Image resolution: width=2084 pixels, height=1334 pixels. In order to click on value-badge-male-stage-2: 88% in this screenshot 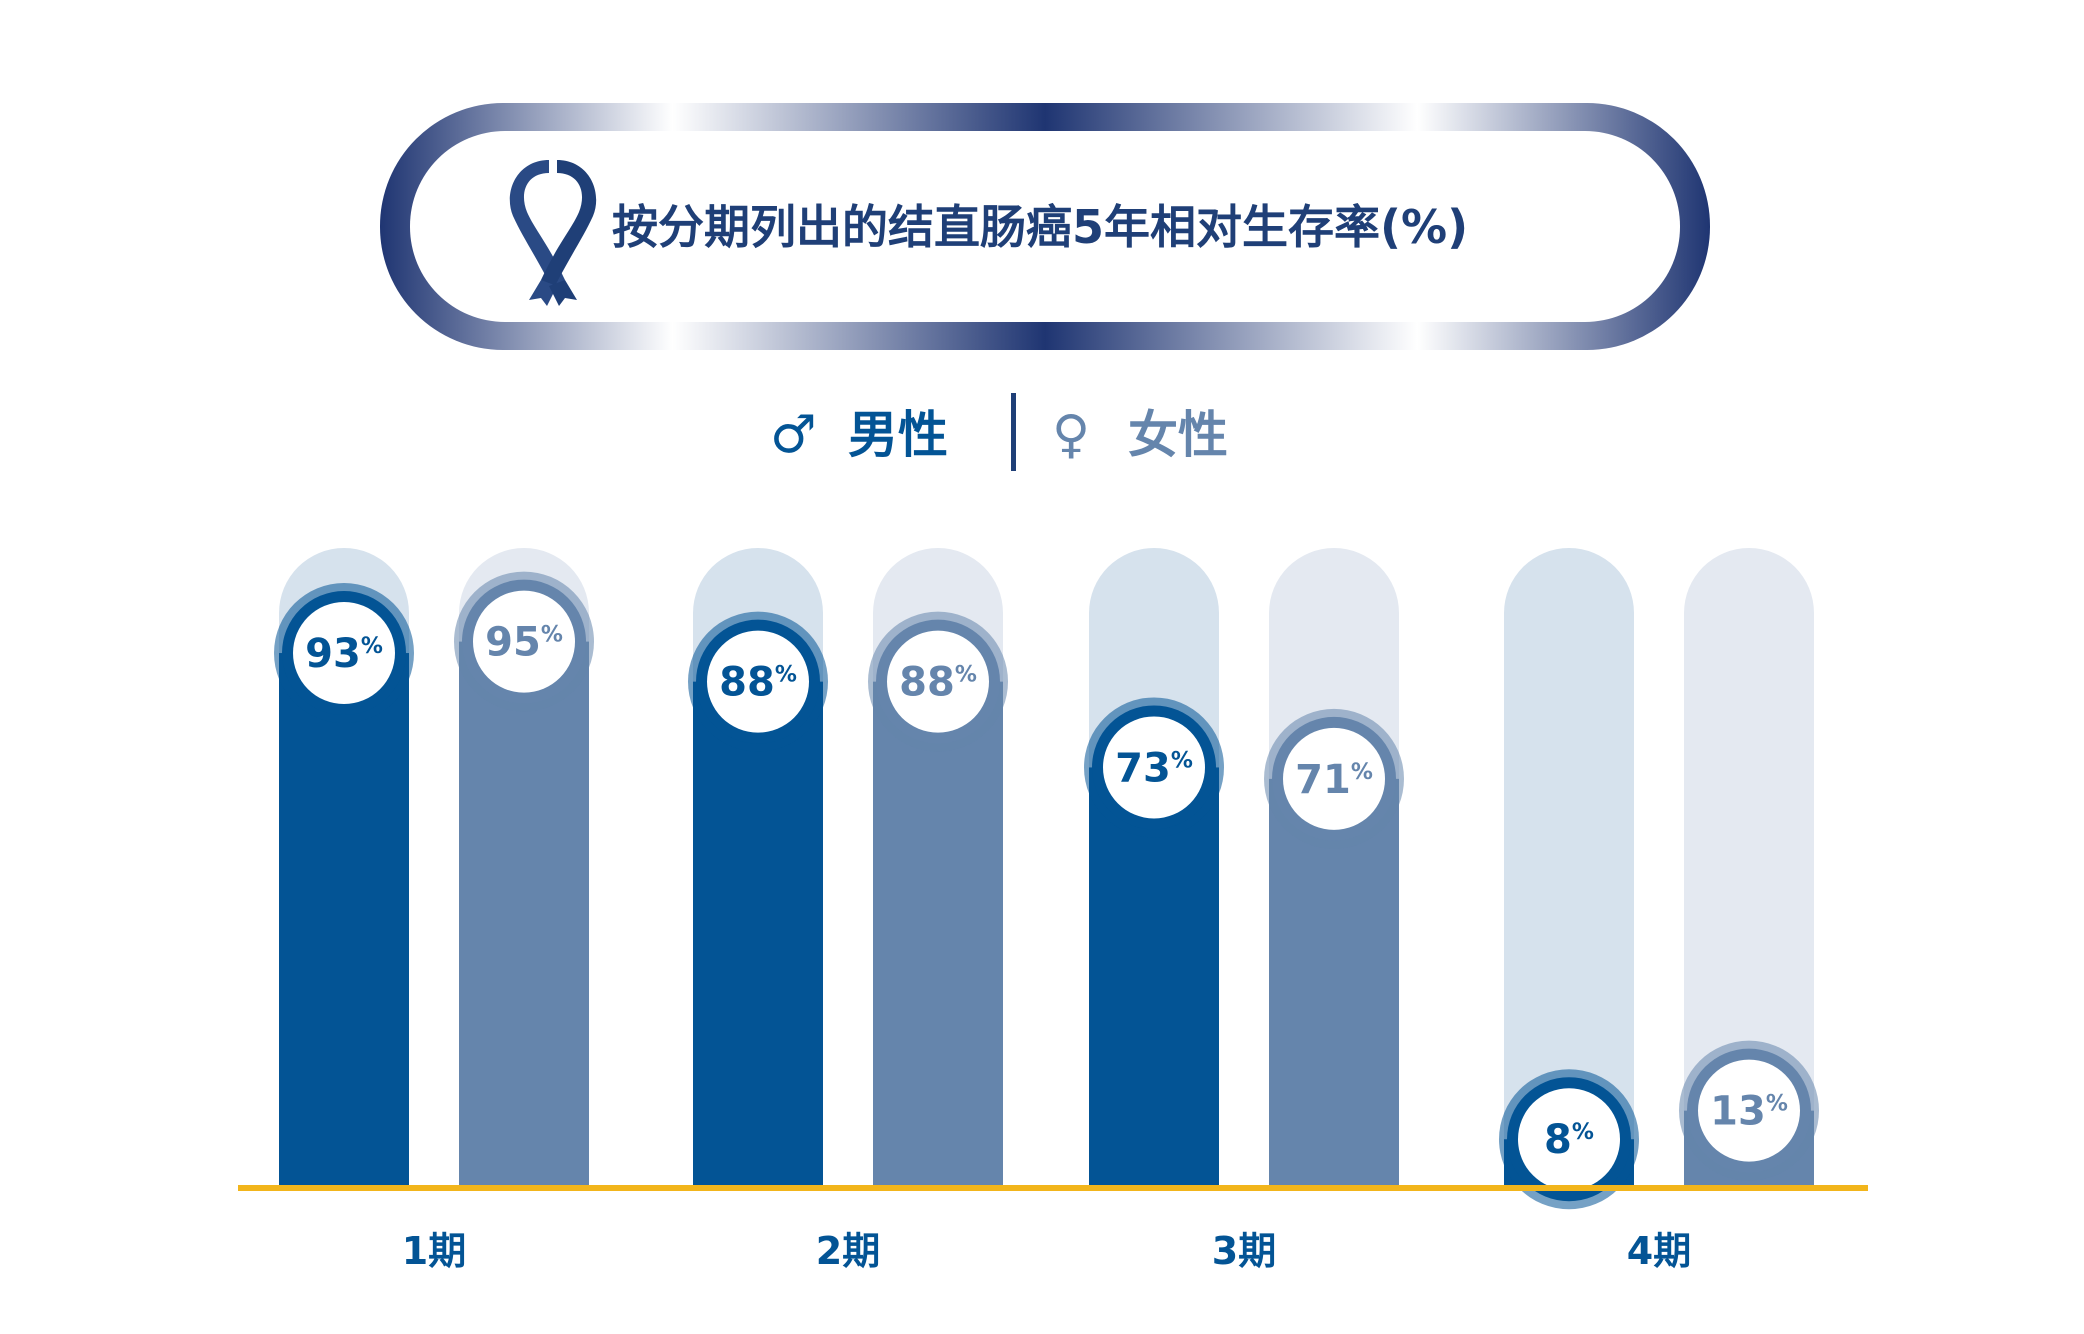, I will do `click(758, 681)`.